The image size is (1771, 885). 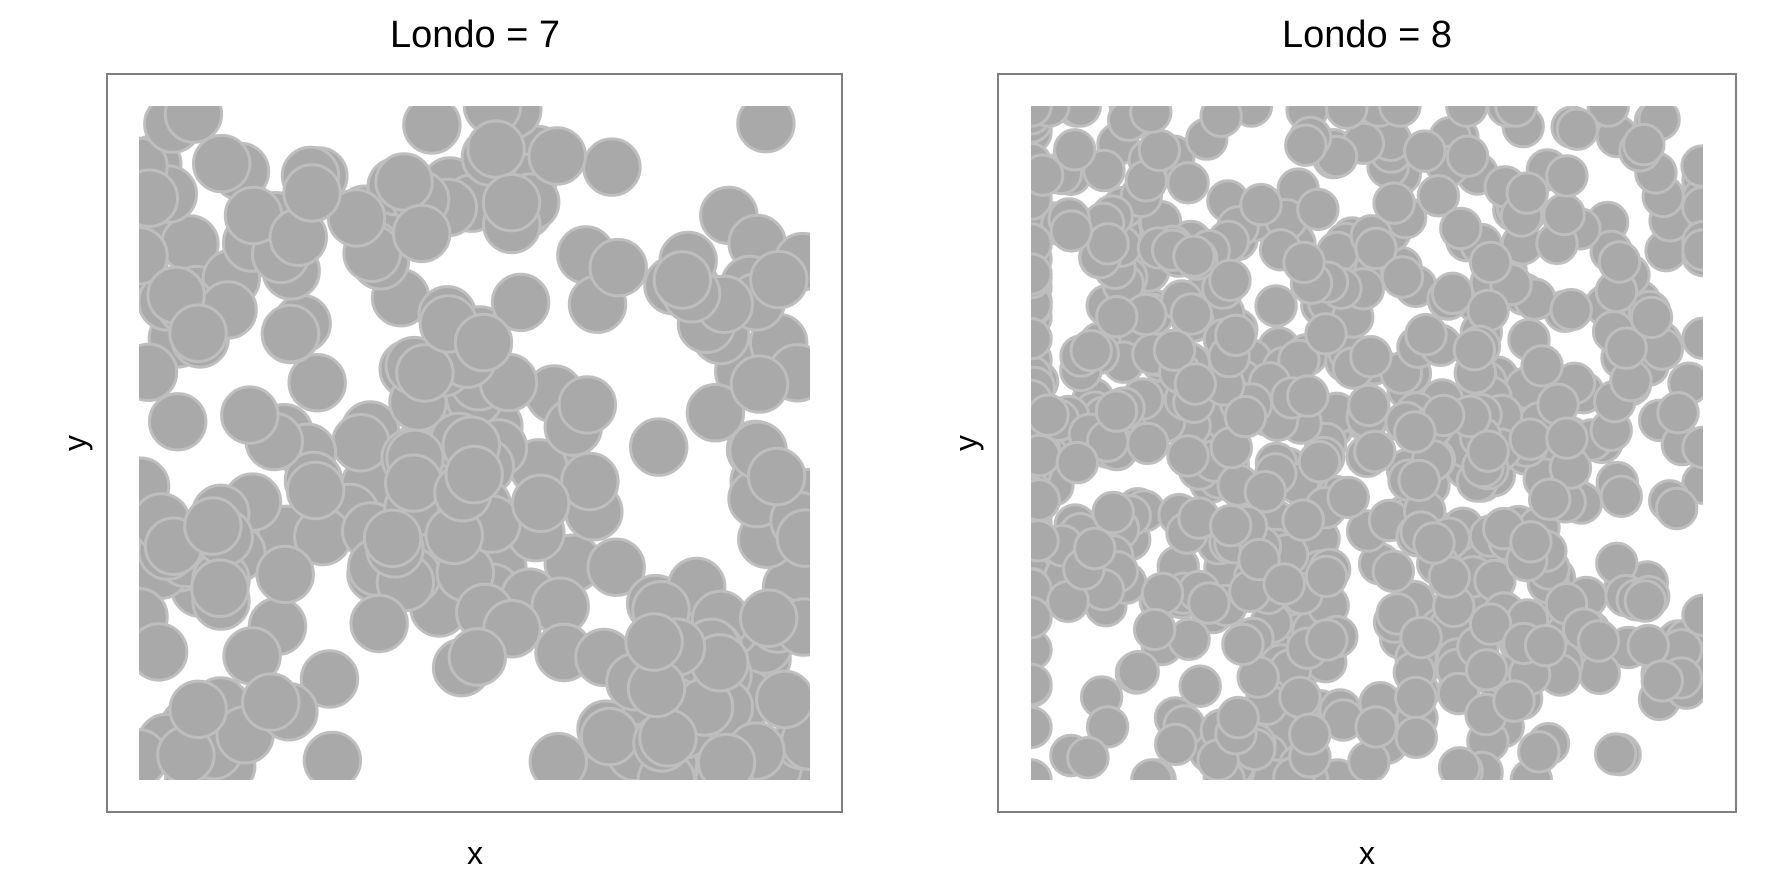 What do you see at coordinates (475, 35) in the screenshot?
I see `panel-title: Londo = 7` at bounding box center [475, 35].